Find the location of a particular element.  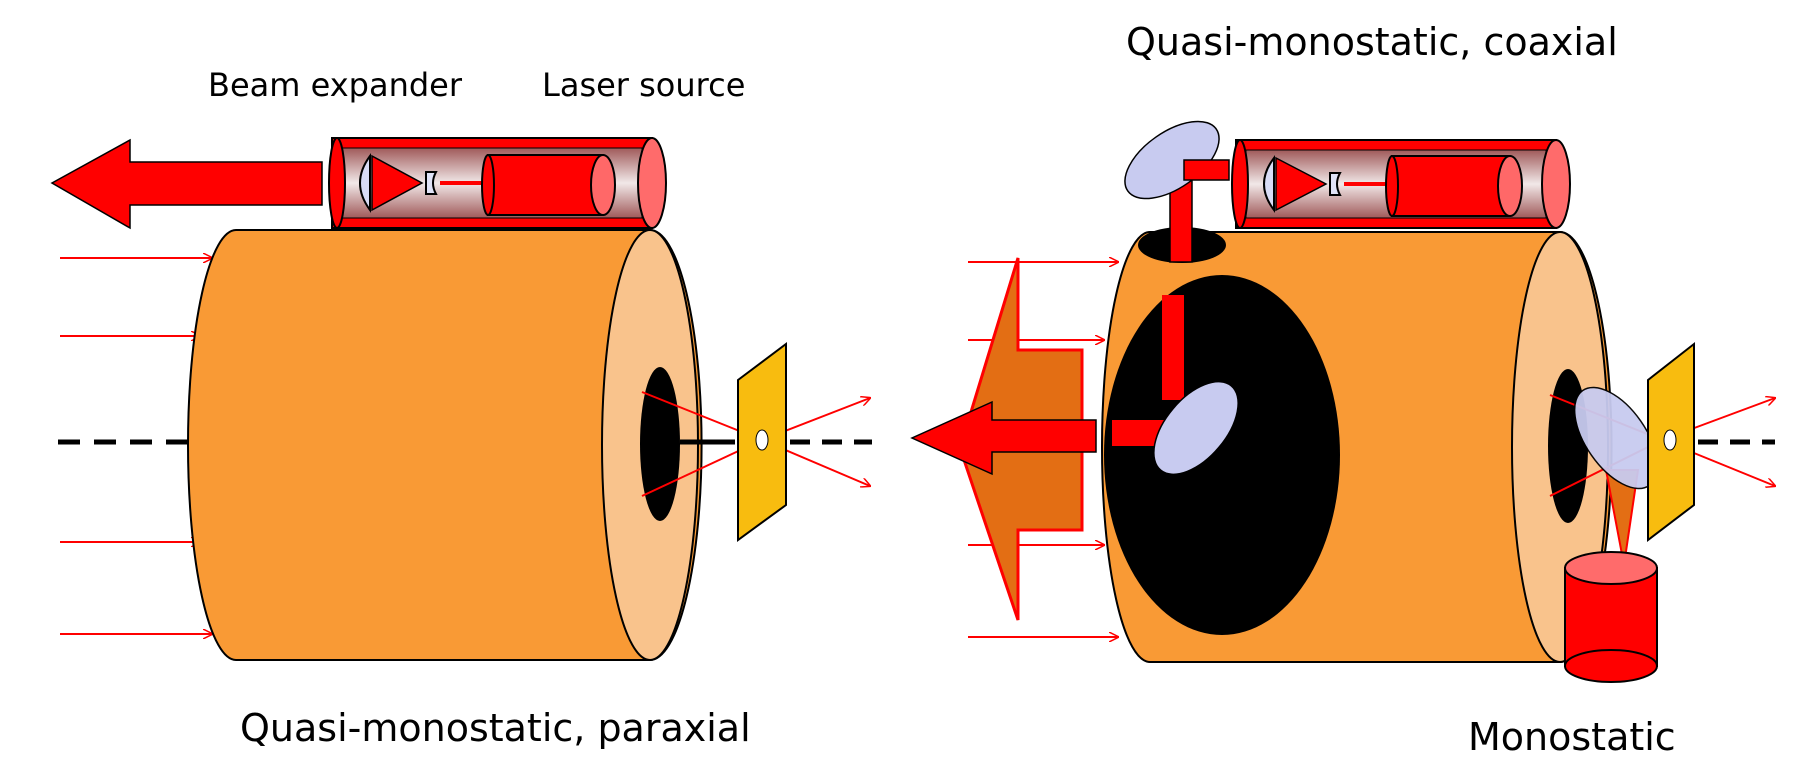

laser-tube-end-left is located at coordinates (652, 183).